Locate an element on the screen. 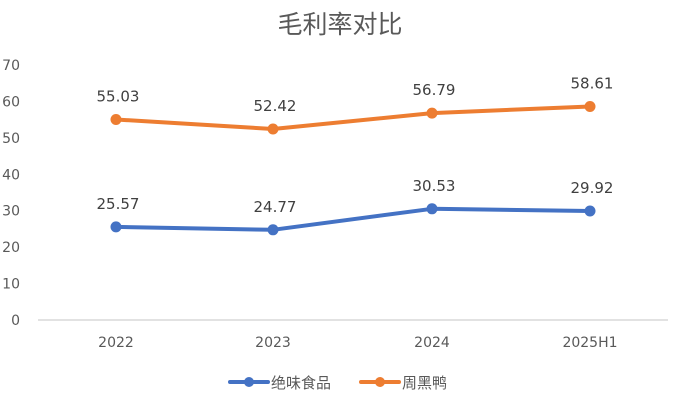  y-tick-label: 10 is located at coordinates (11, 285).